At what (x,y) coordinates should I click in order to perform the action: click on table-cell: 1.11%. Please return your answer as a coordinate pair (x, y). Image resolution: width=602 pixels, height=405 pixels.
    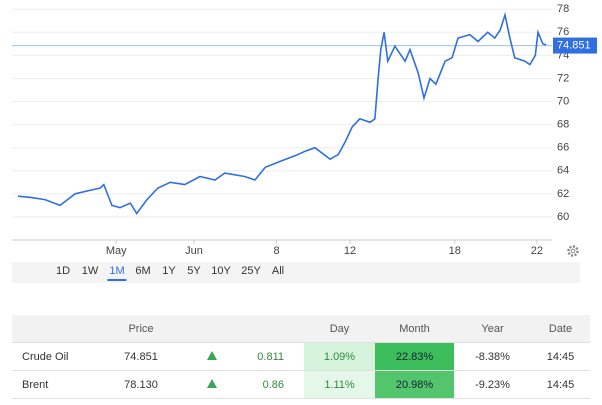
    Looking at the image, I should click on (339, 384).